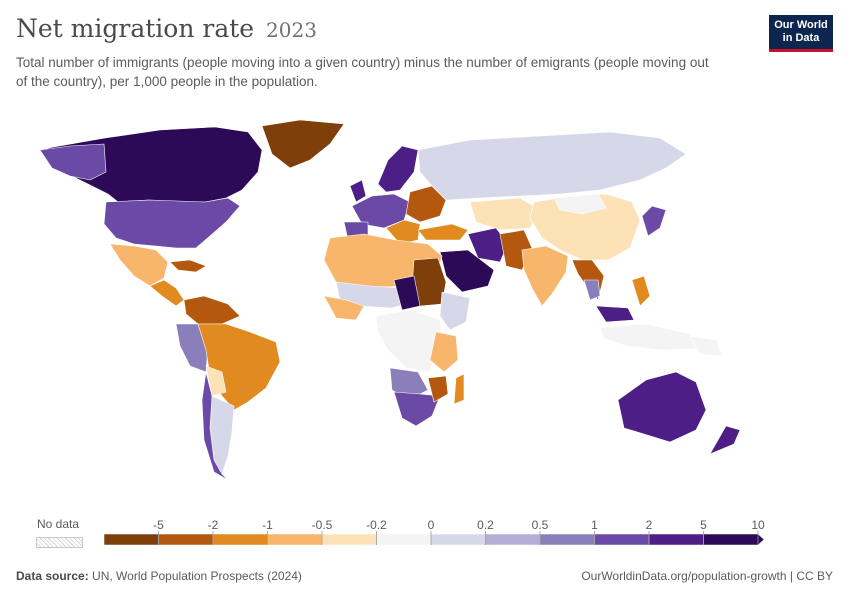  I want to click on legend-tick-label: 2, so click(649, 525).